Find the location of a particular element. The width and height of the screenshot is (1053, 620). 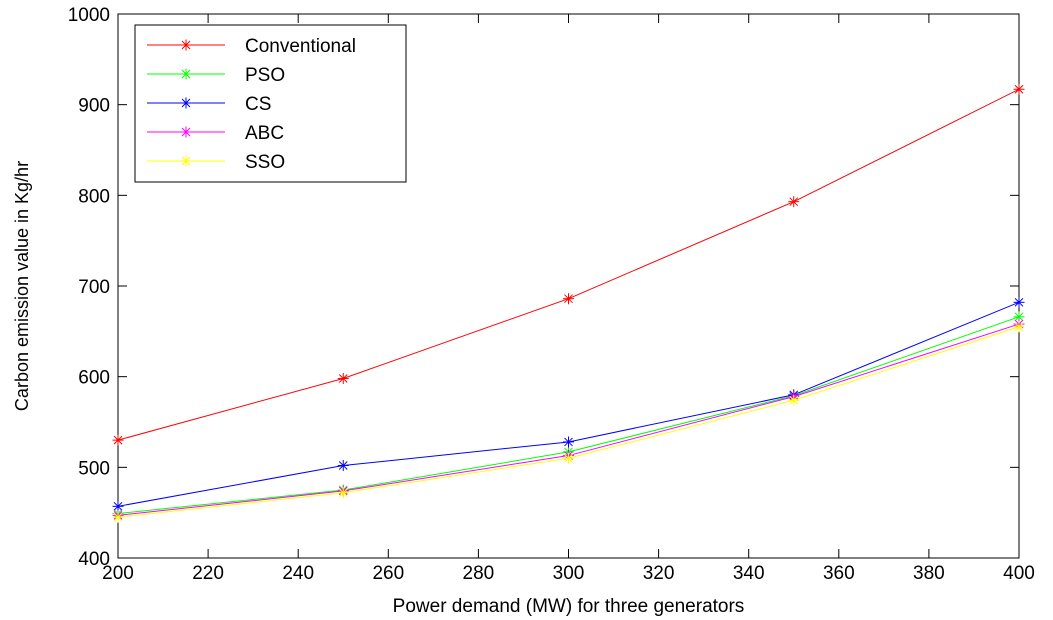

y-tick-label: 600 is located at coordinates (94, 378).